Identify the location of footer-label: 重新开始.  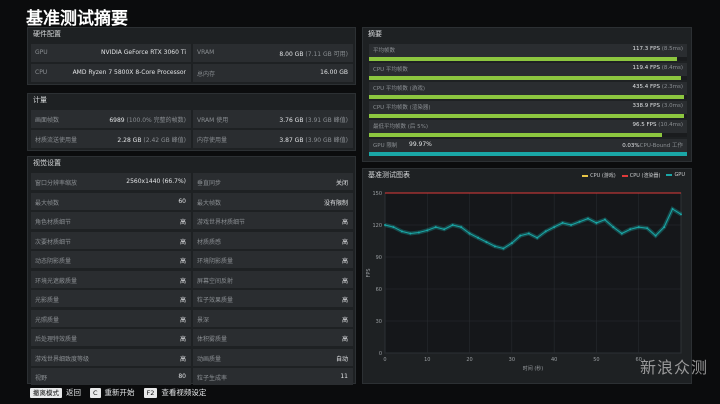
(119, 392).